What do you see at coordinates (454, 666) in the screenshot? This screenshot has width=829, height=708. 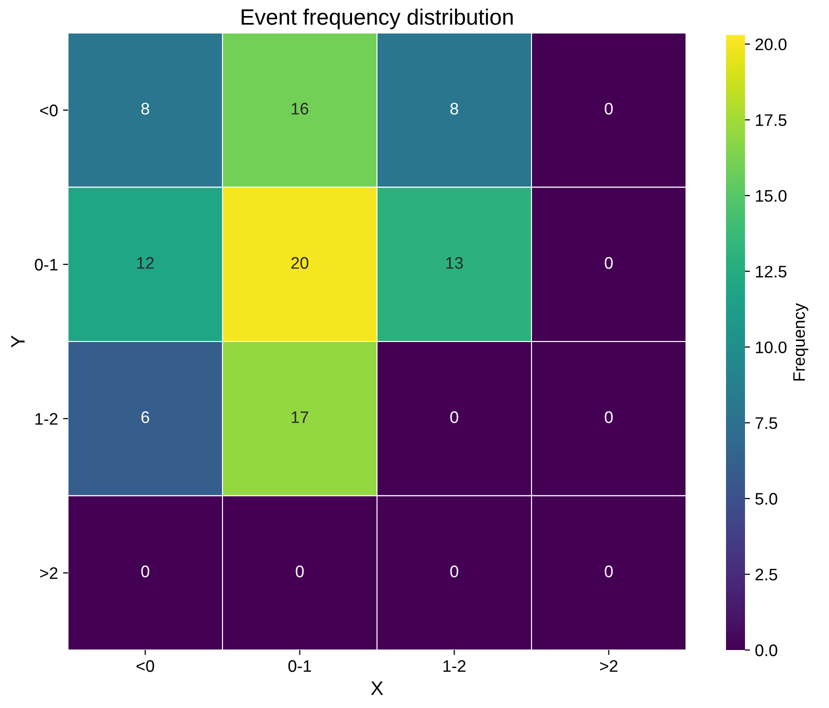 I see `x-tick-label: 1-2` at bounding box center [454, 666].